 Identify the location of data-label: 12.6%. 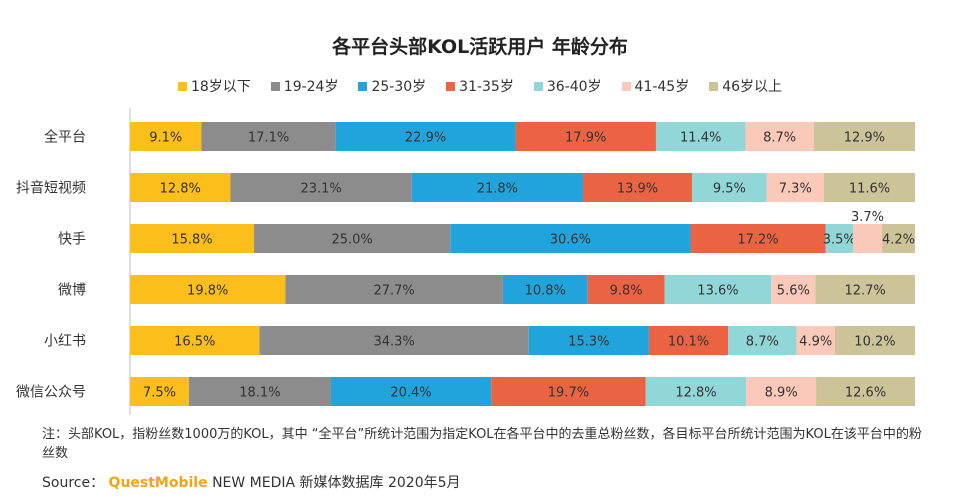
(865, 393).